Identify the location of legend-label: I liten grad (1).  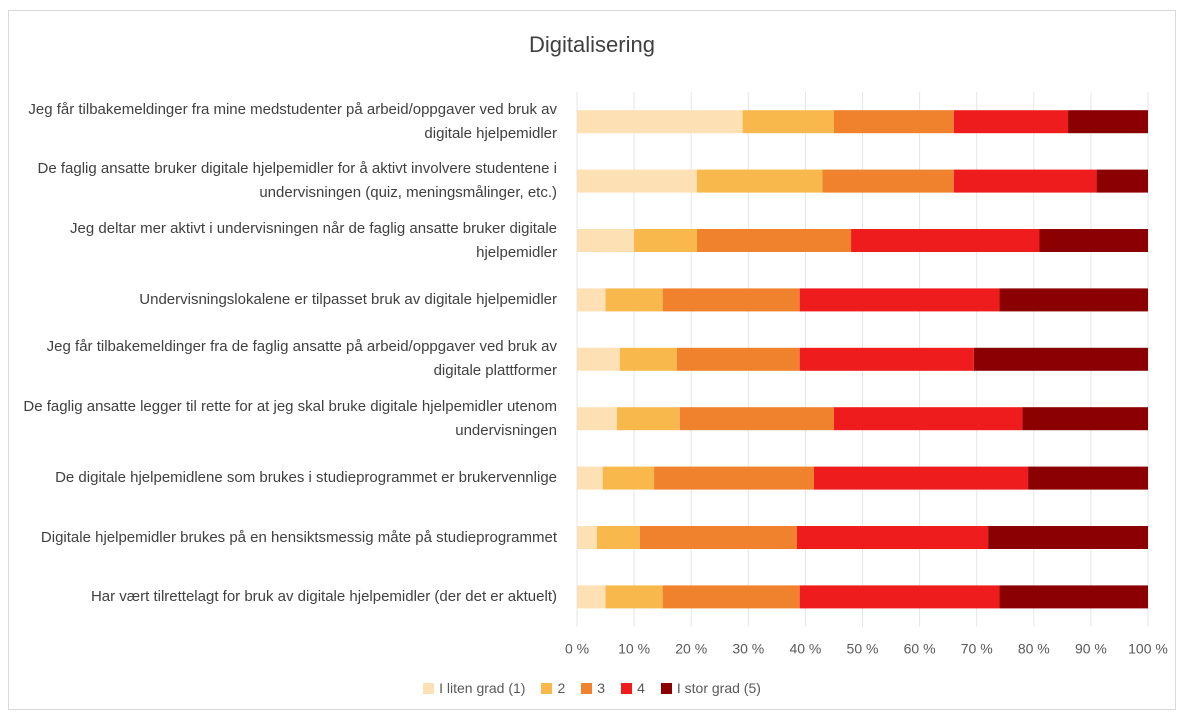
(482, 688).